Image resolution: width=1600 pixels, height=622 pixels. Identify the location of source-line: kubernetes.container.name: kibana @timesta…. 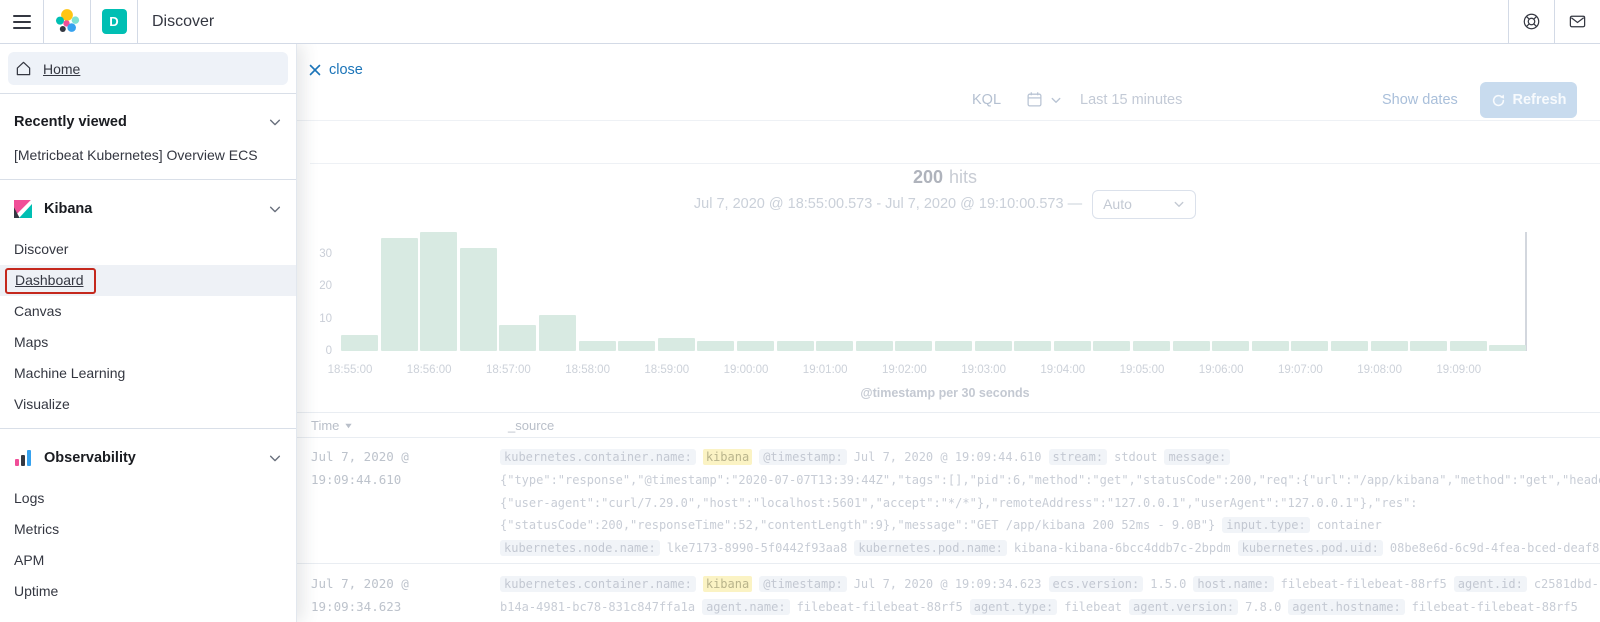
(1050, 584).